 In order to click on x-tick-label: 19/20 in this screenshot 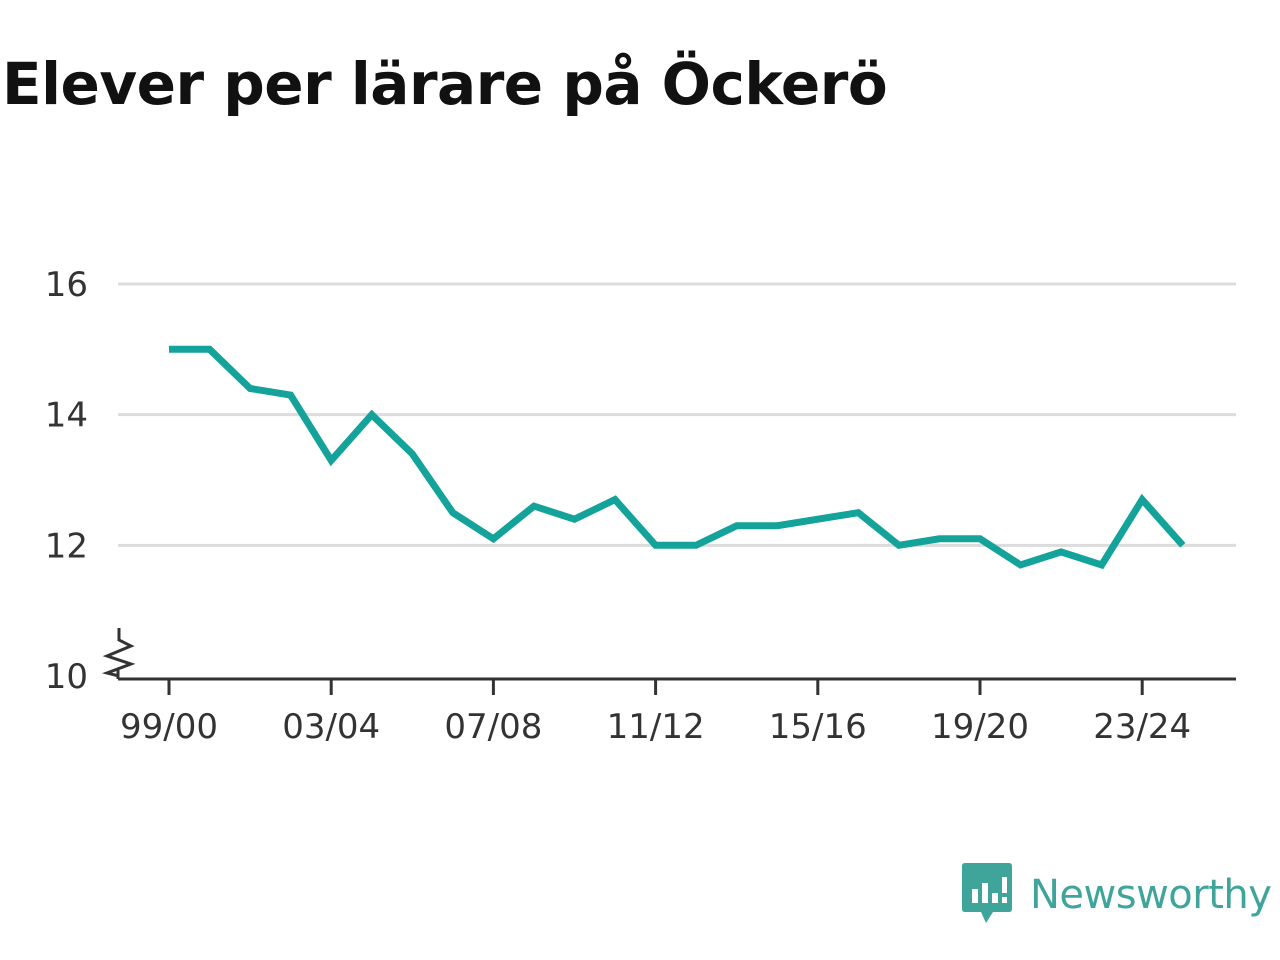, I will do `click(980, 727)`.